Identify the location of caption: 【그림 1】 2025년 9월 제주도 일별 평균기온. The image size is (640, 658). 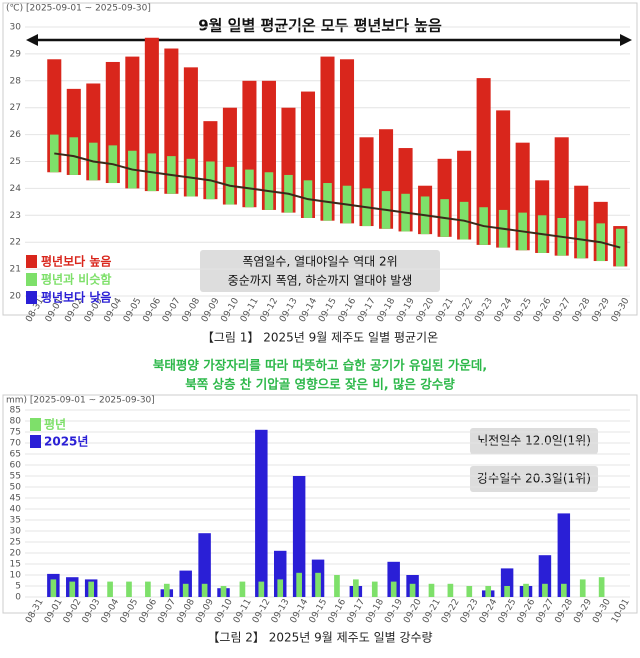
(320, 338).